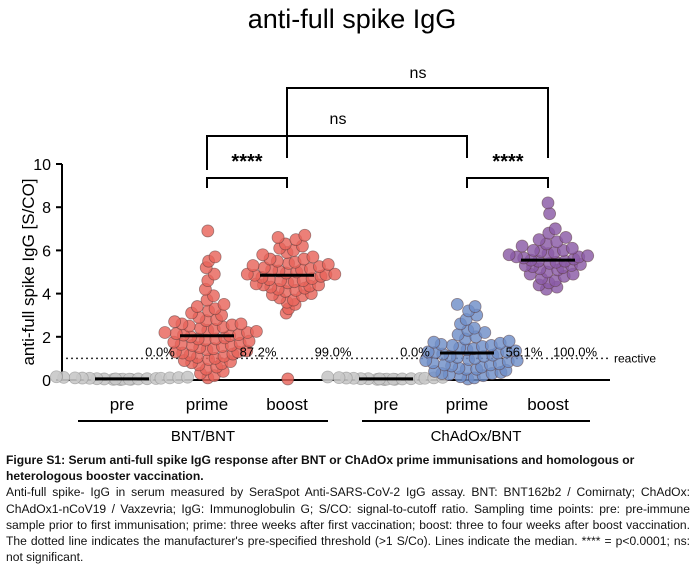  I want to click on percent-reactive-label: 99.0%, so click(333, 351).